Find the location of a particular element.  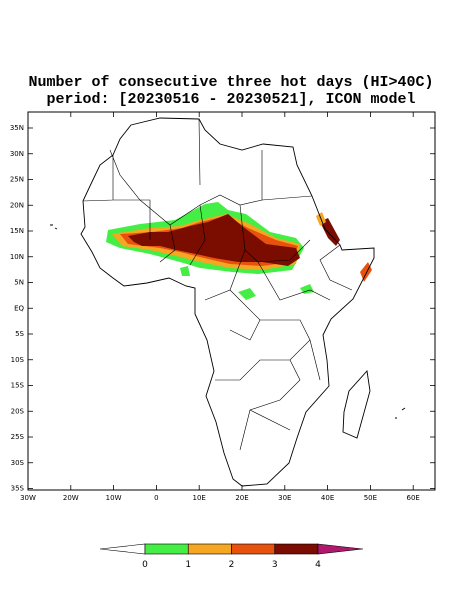

lat-label: 35S is located at coordinates (18, 489).